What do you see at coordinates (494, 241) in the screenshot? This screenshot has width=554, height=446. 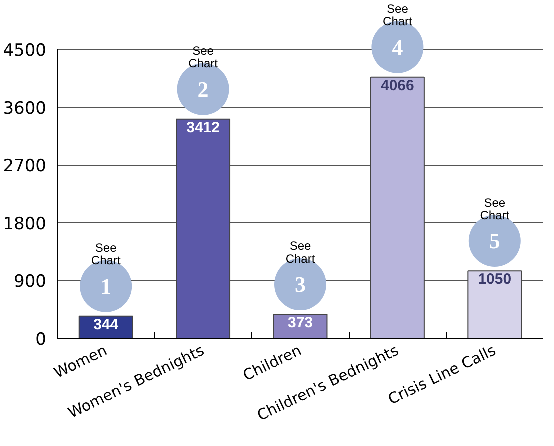 I see `annotation: 5` at bounding box center [494, 241].